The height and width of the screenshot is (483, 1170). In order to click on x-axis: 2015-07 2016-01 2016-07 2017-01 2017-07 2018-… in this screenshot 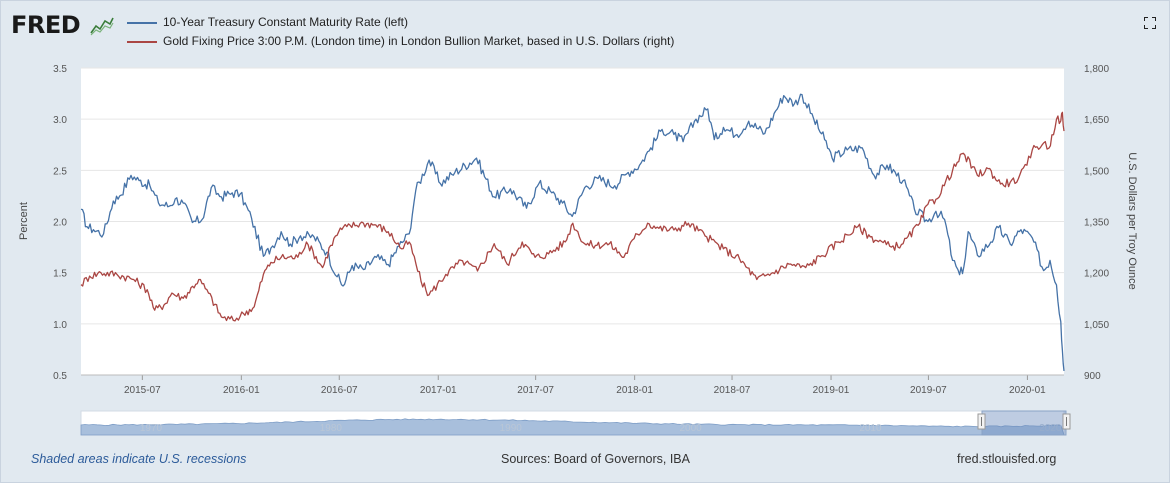, I will do `click(572, 385)`.